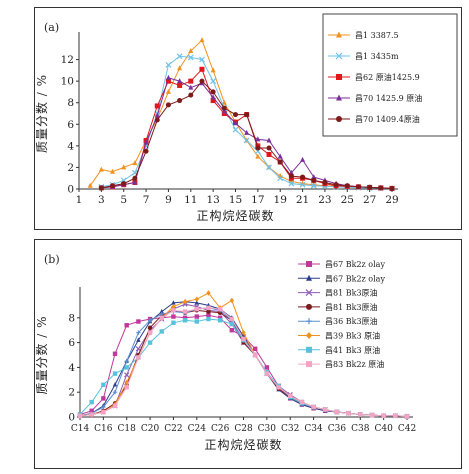  Describe the element at coordinates (67, 60) in the screenshot. I see `chart-a-ytick-label: 12` at that location.